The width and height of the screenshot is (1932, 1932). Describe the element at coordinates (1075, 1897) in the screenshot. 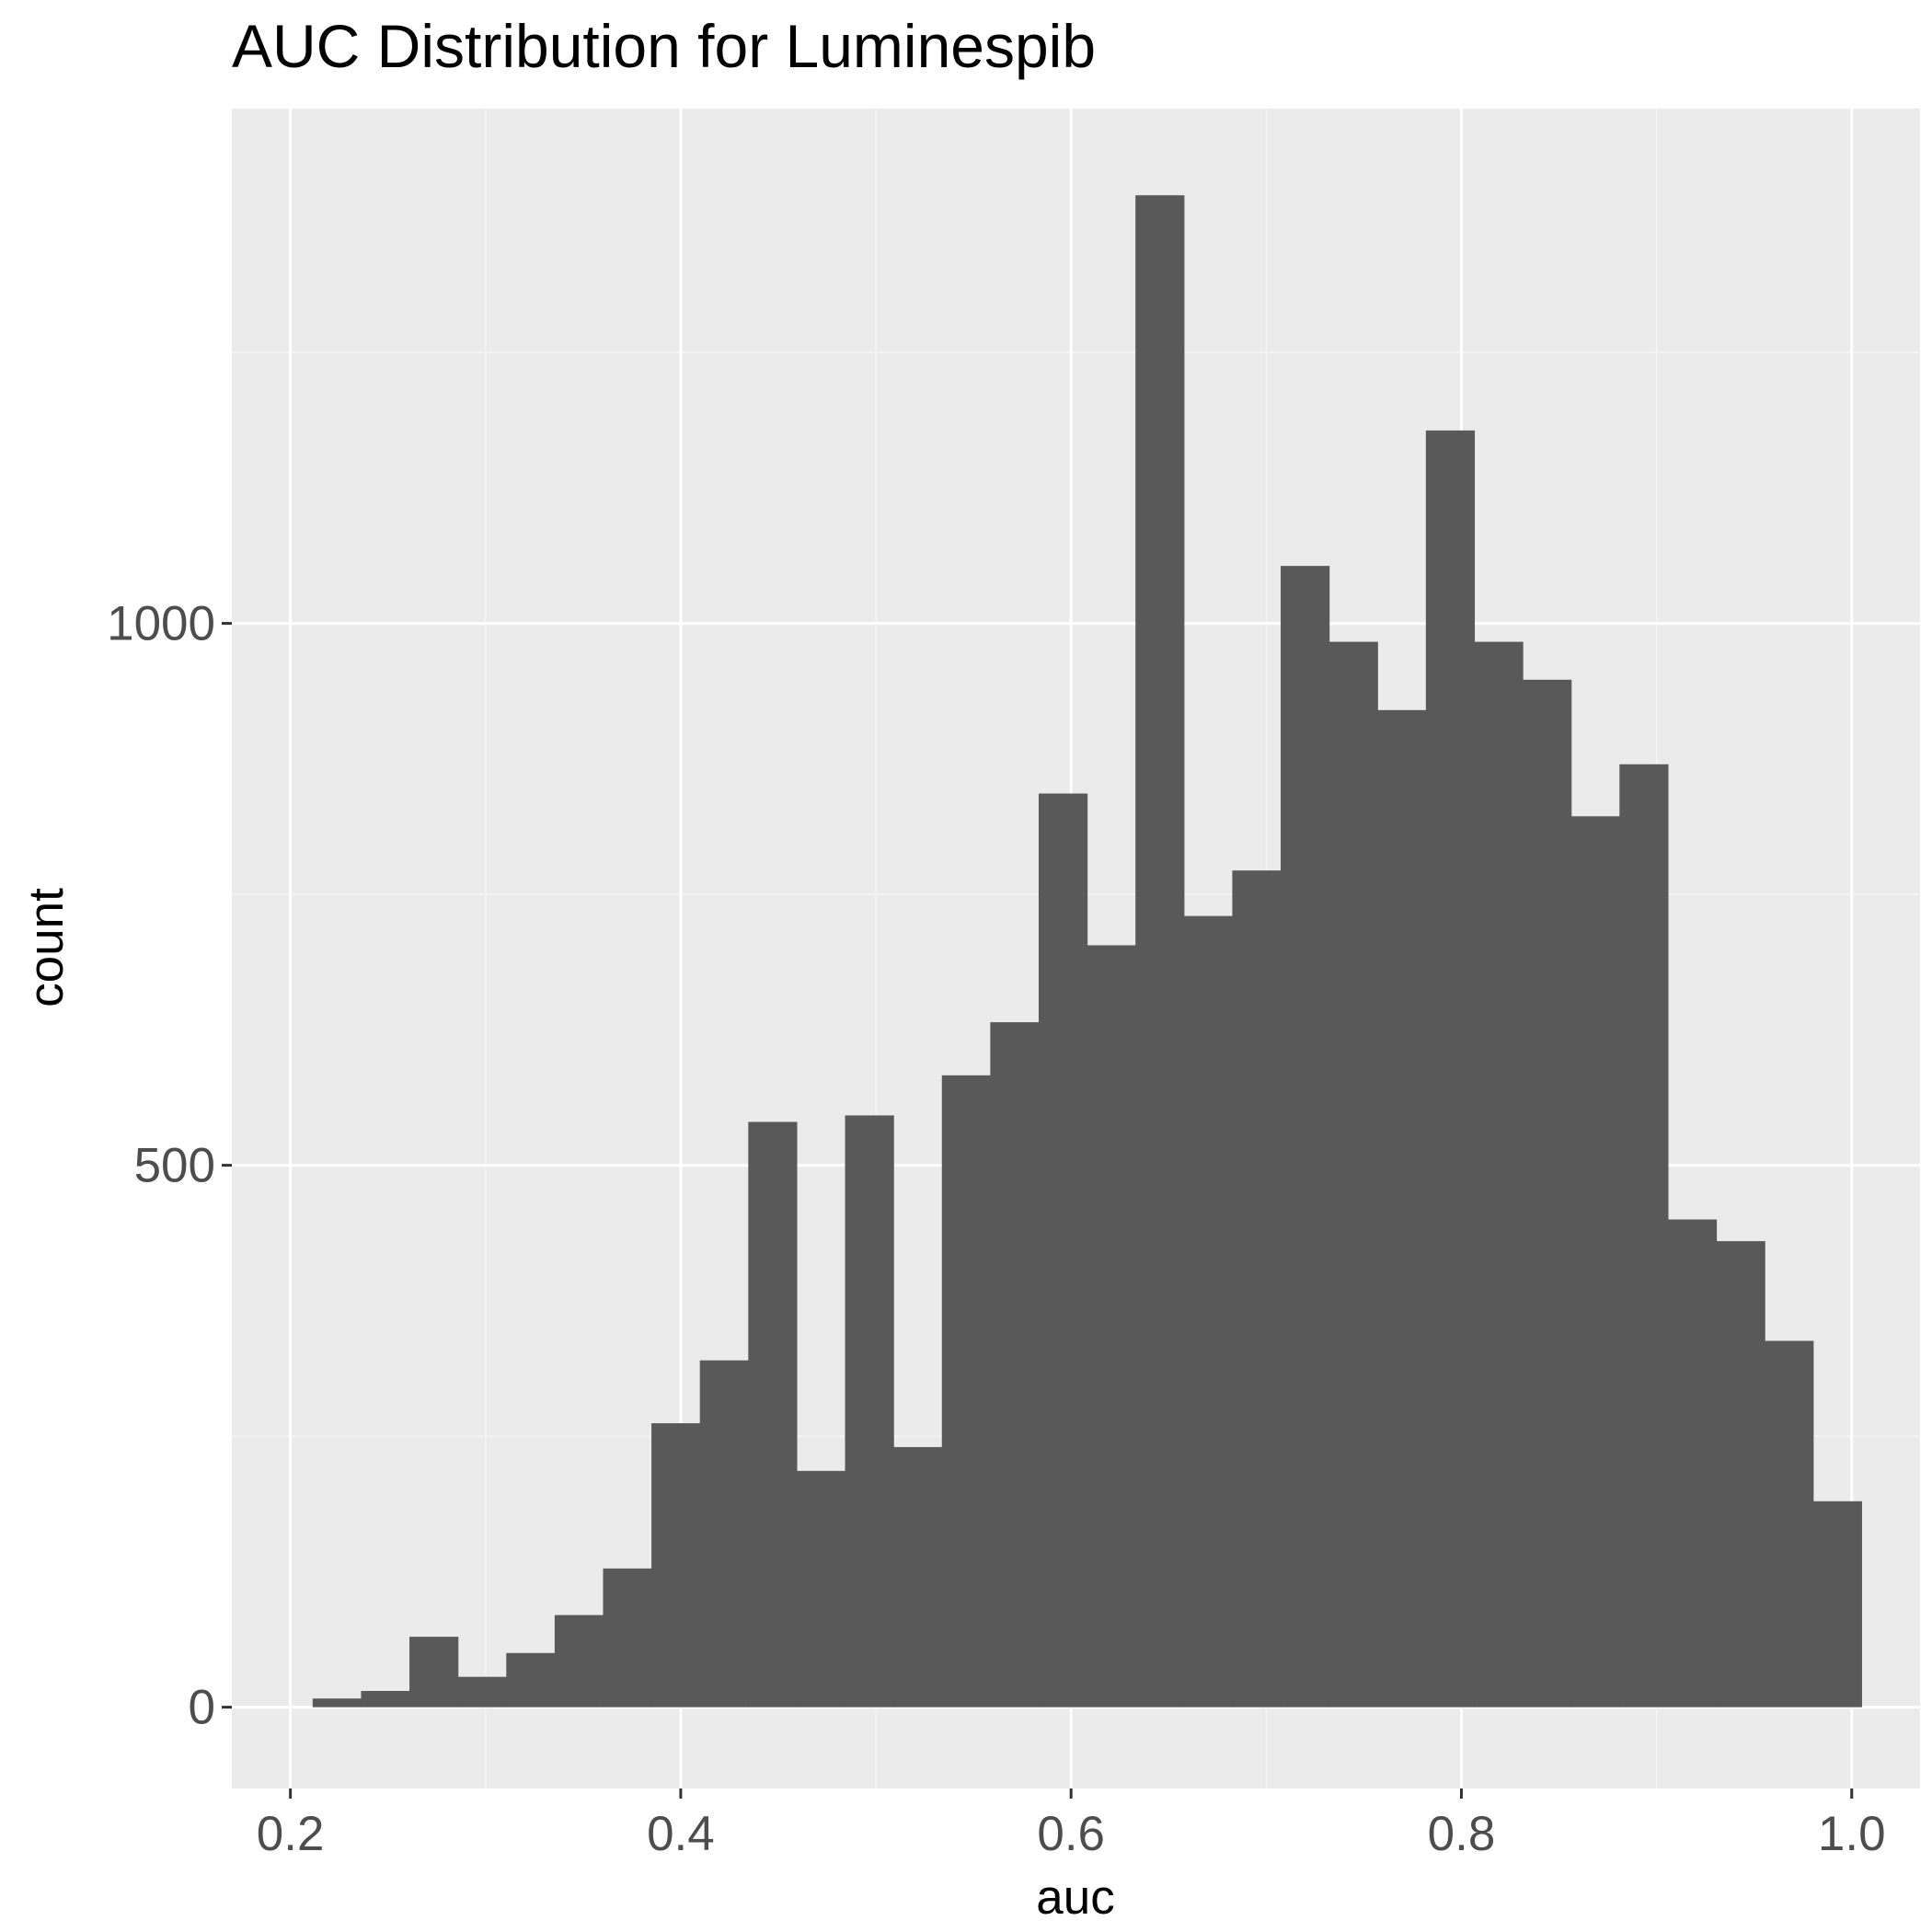

I see `x-axis-title: auc` at that location.